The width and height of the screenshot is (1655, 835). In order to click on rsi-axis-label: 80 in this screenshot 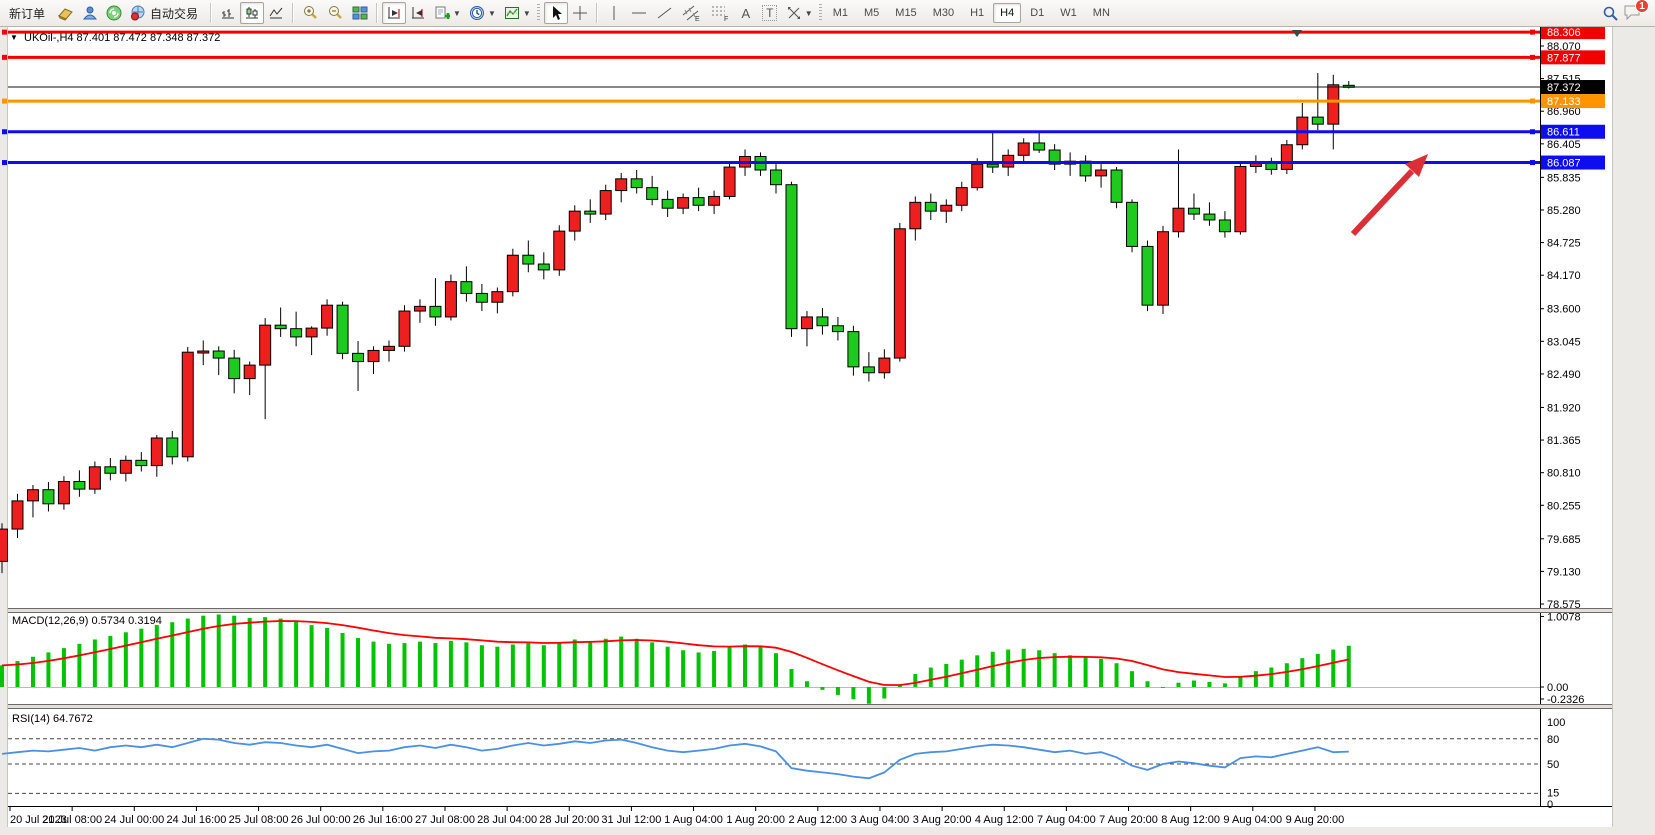, I will do `click(1553, 740)`.